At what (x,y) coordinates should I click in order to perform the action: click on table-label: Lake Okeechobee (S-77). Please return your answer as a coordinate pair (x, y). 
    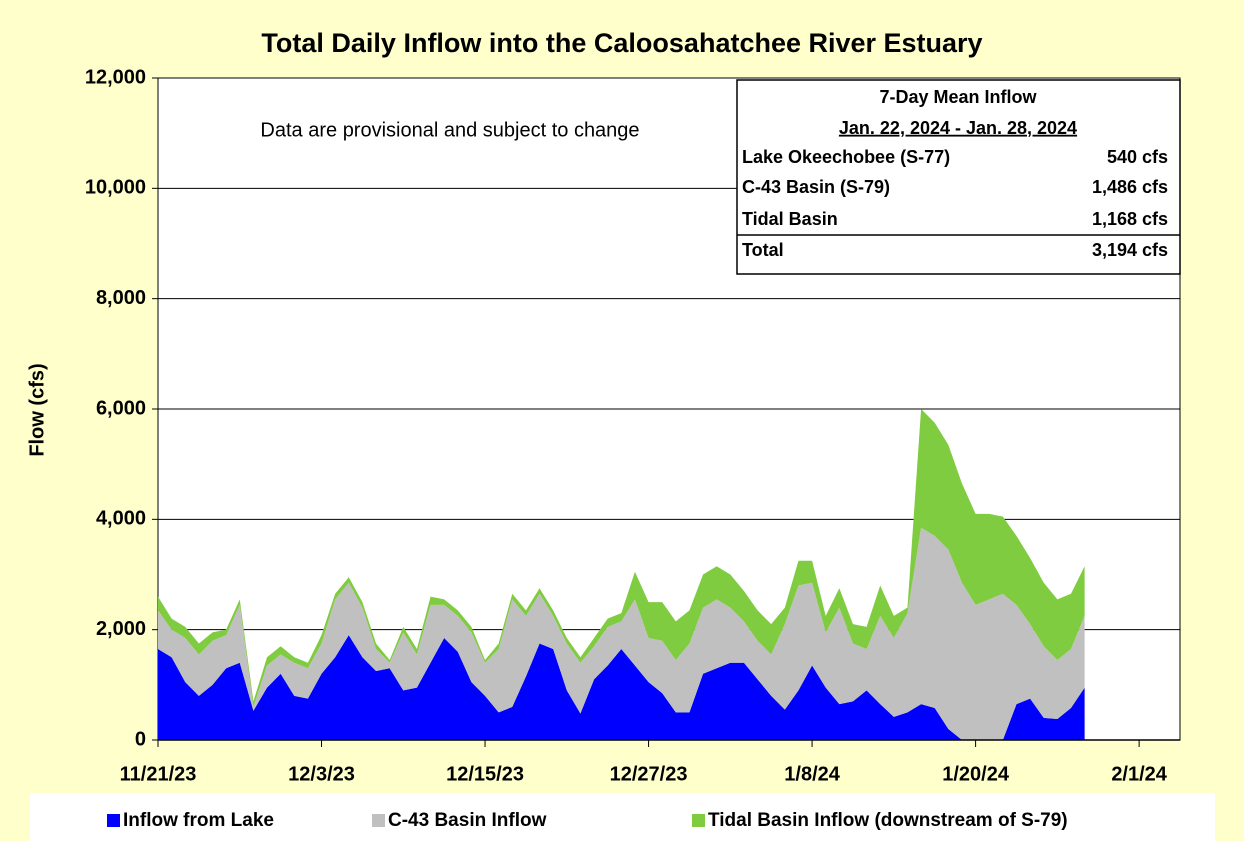
    Looking at the image, I should click on (846, 157).